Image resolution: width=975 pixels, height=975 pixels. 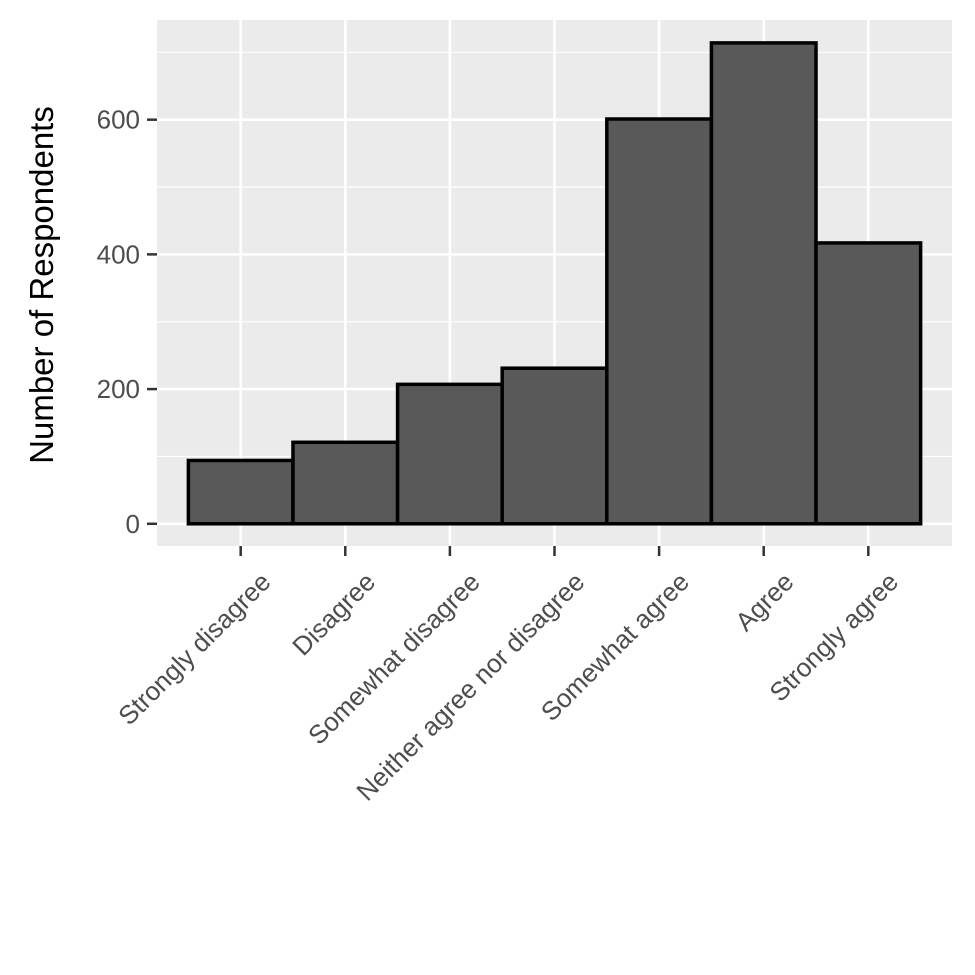 I want to click on y-axis: 0 200 400 600, so click(x=127, y=322).